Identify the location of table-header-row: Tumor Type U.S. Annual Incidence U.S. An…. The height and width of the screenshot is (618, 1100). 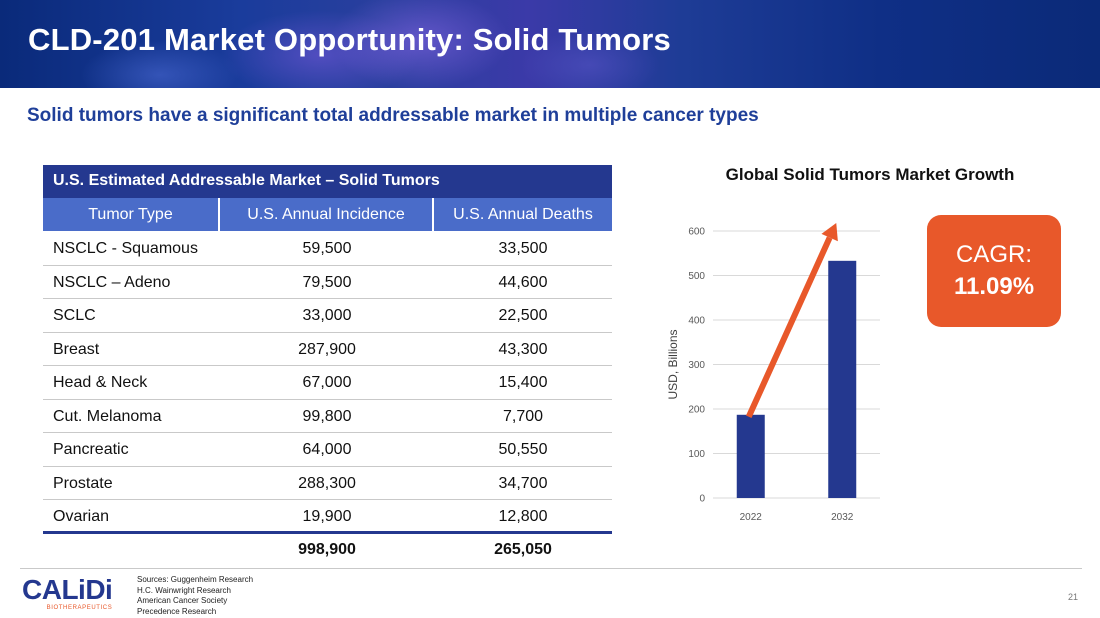
(327, 214).